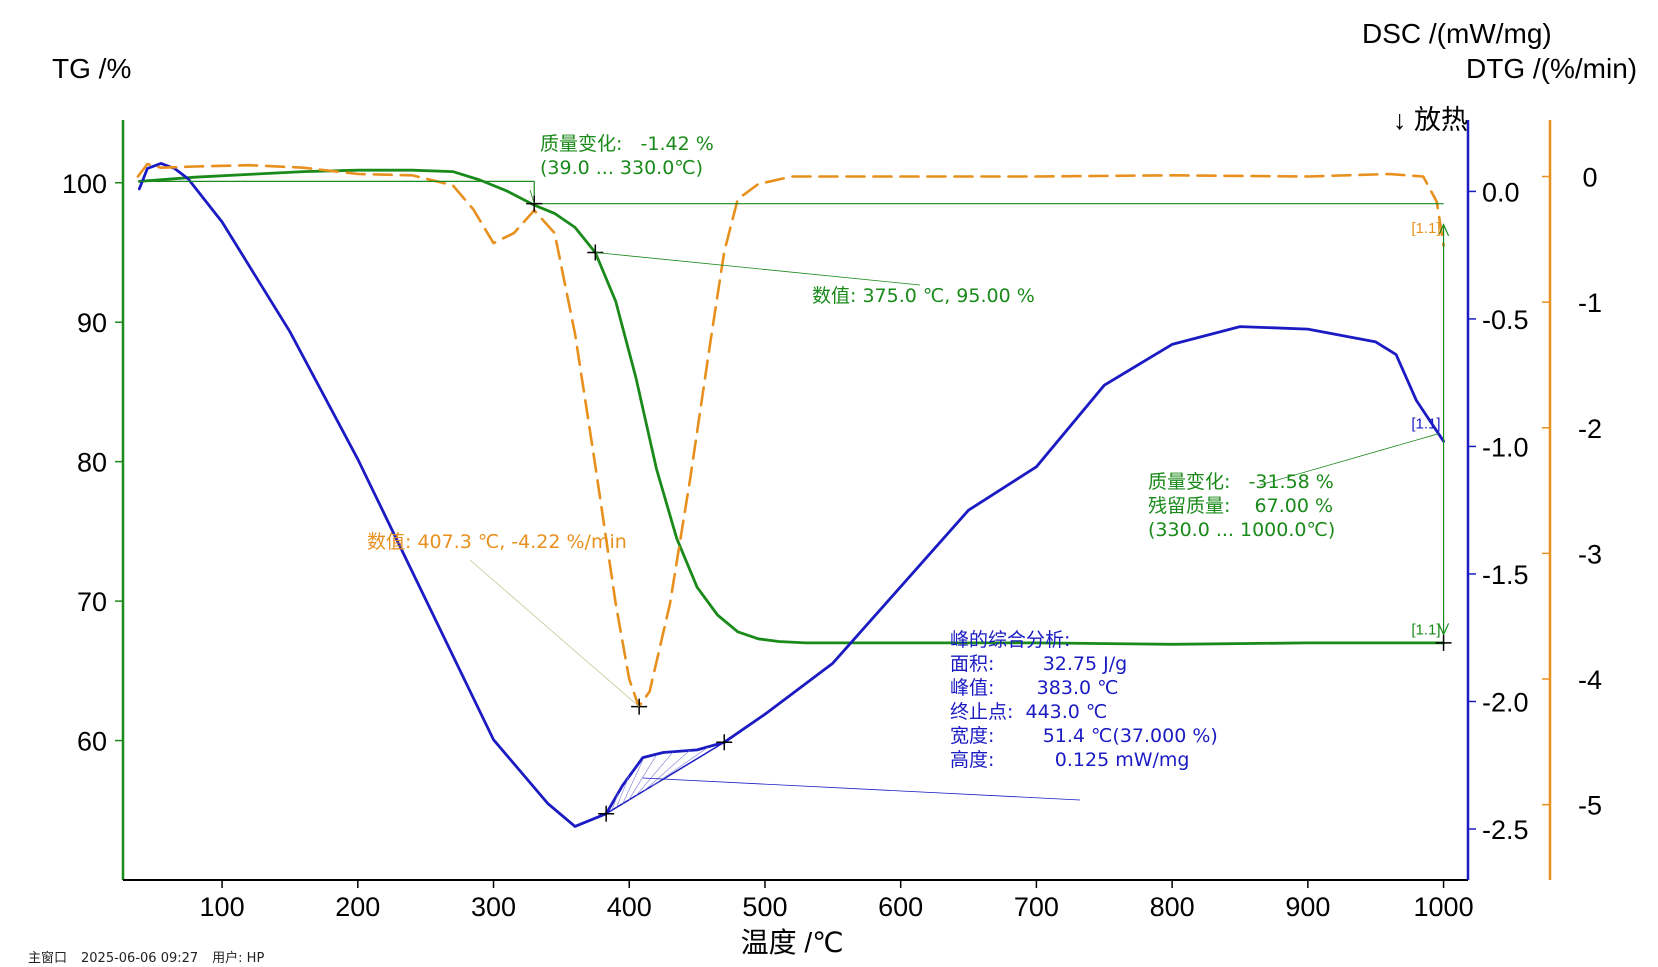 The width and height of the screenshot is (1658, 967). Describe the element at coordinates (1349, 459) in the screenshot. I see `mass-step2-leader` at that location.